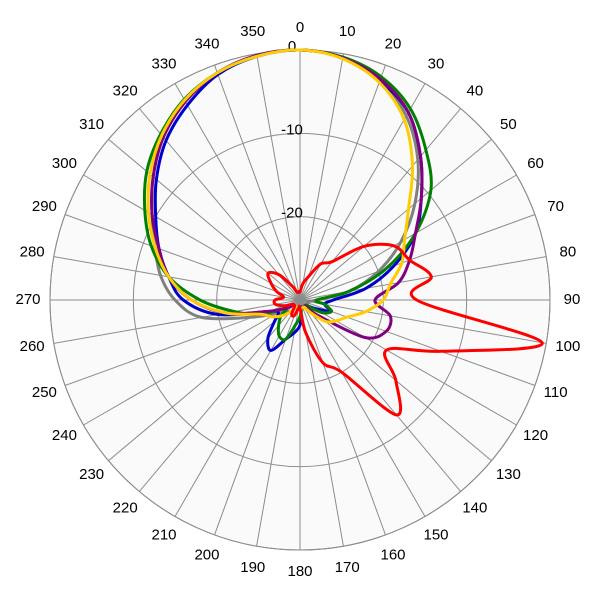  Describe the element at coordinates (474, 91) in the screenshot. I see `angle-tick-label: 40` at that location.